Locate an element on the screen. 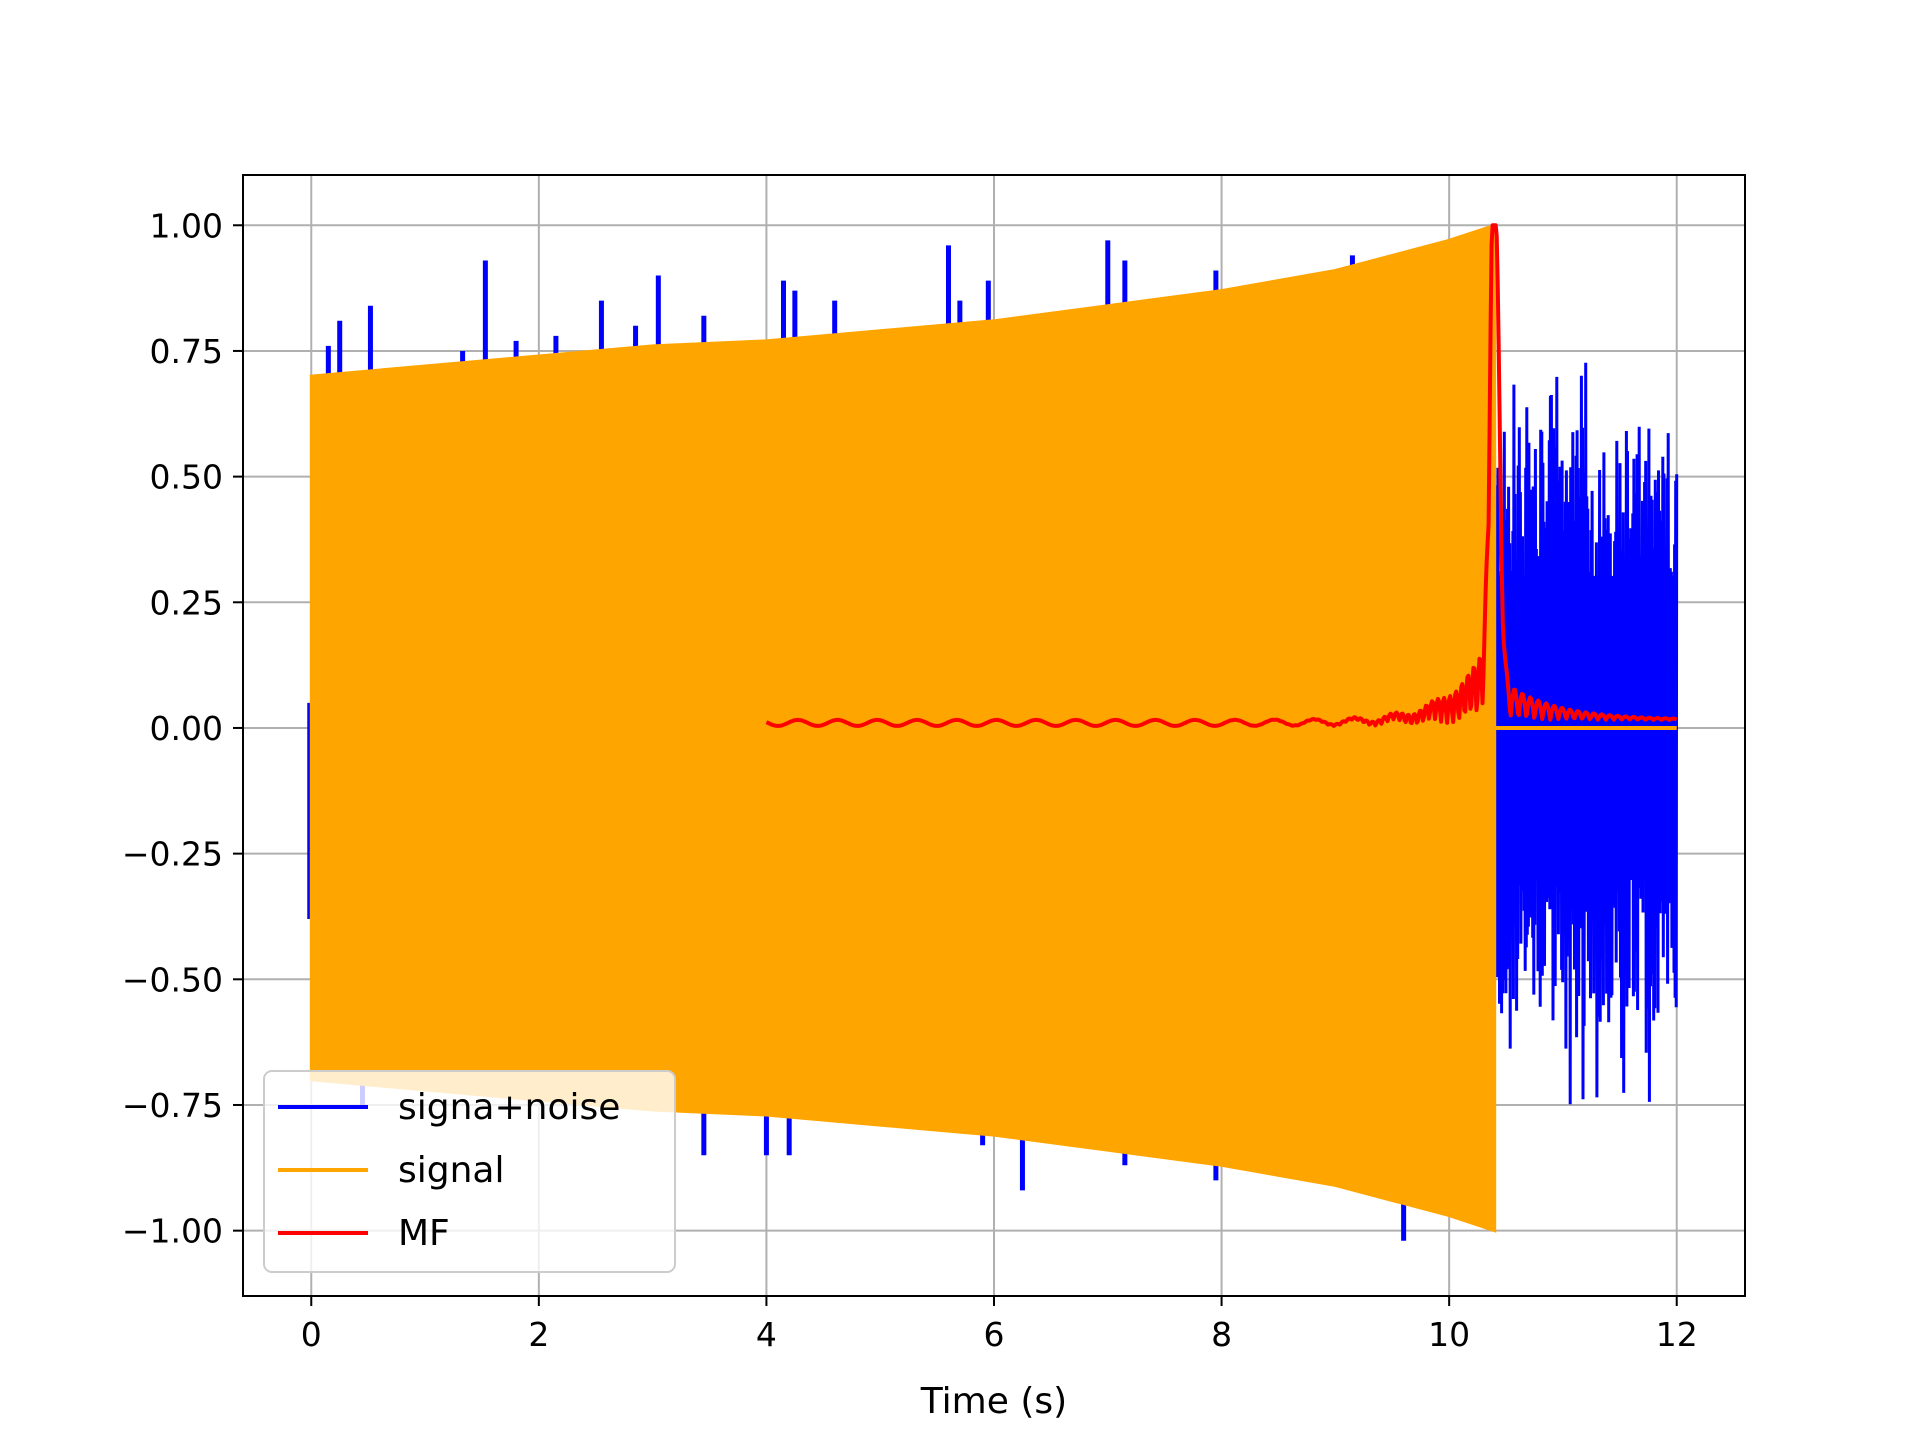 Image resolution: width=1920 pixels, height=1440 pixels. x-tick-label: 6 is located at coordinates (994, 1334).